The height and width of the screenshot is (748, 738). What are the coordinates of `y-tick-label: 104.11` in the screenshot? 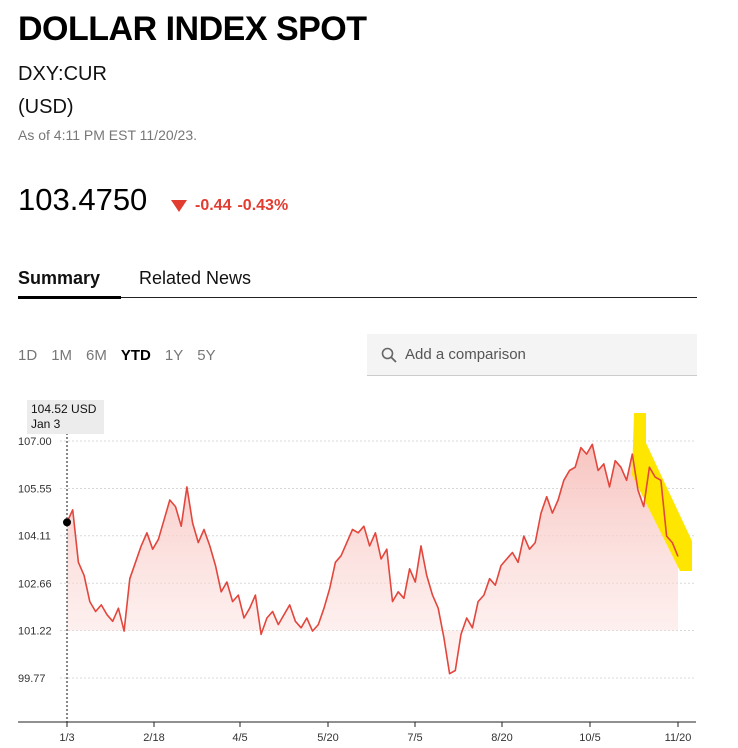 It's located at (34, 537).